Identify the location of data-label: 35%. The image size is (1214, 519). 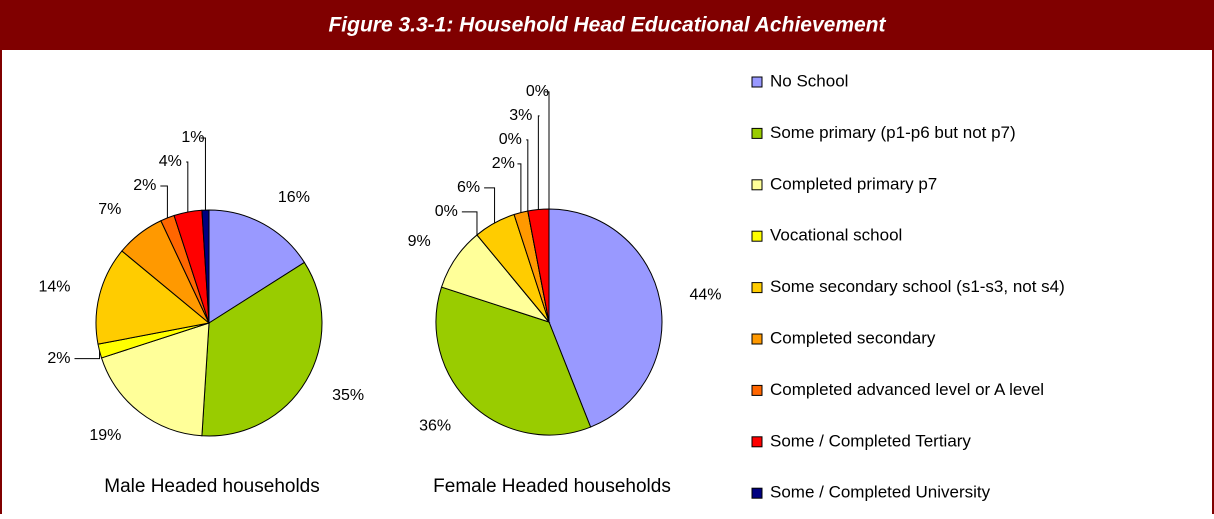
(348, 395).